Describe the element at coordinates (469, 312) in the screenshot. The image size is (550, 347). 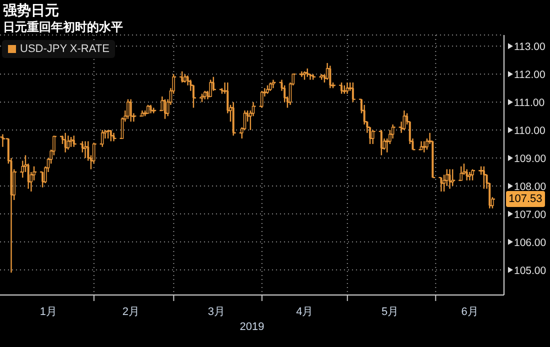
I see `x-tick-label: 6月` at that location.